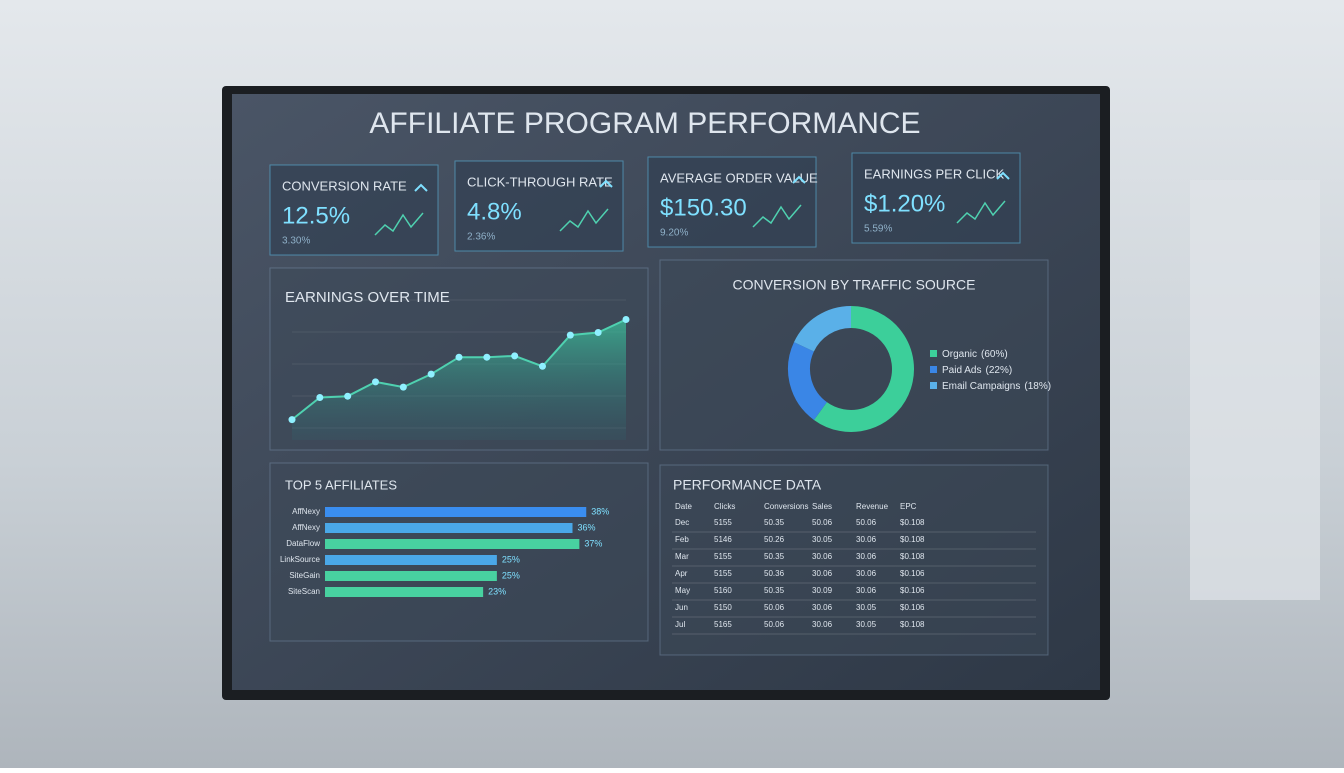 The image size is (1344, 773). Describe the element at coordinates (680, 624) in the screenshot. I see `cell: Jul` at that location.